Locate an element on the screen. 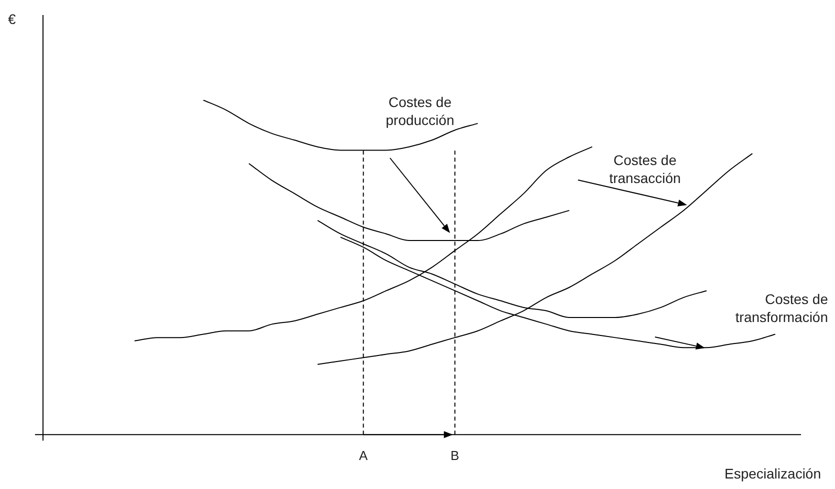 The width and height of the screenshot is (835, 489). x-tick-label: B is located at coordinates (455, 455).